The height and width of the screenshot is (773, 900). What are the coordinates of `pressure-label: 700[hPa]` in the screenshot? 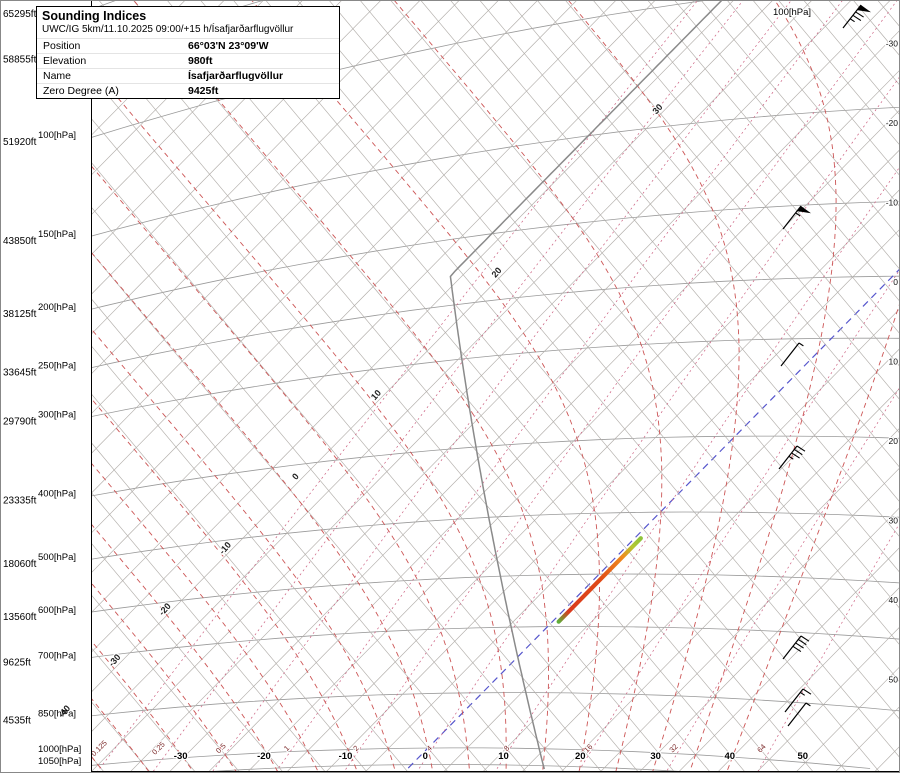 It's located at (57, 655).